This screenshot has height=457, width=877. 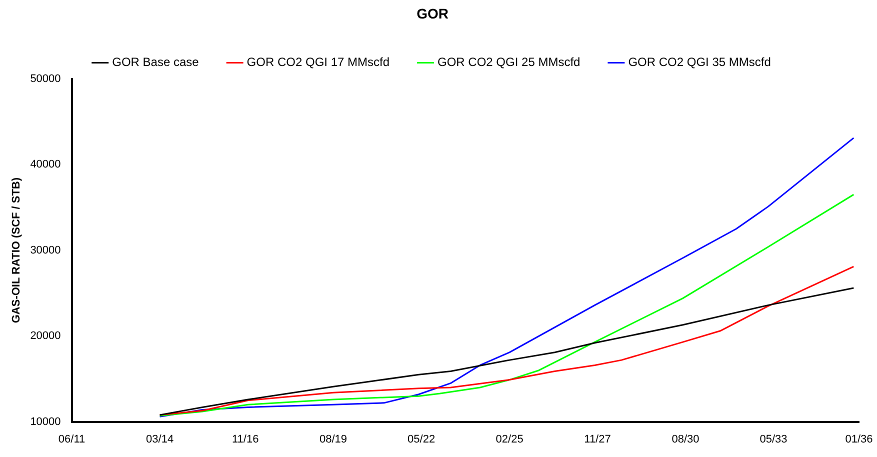 I want to click on chart-title: GOR, so click(x=432, y=13).